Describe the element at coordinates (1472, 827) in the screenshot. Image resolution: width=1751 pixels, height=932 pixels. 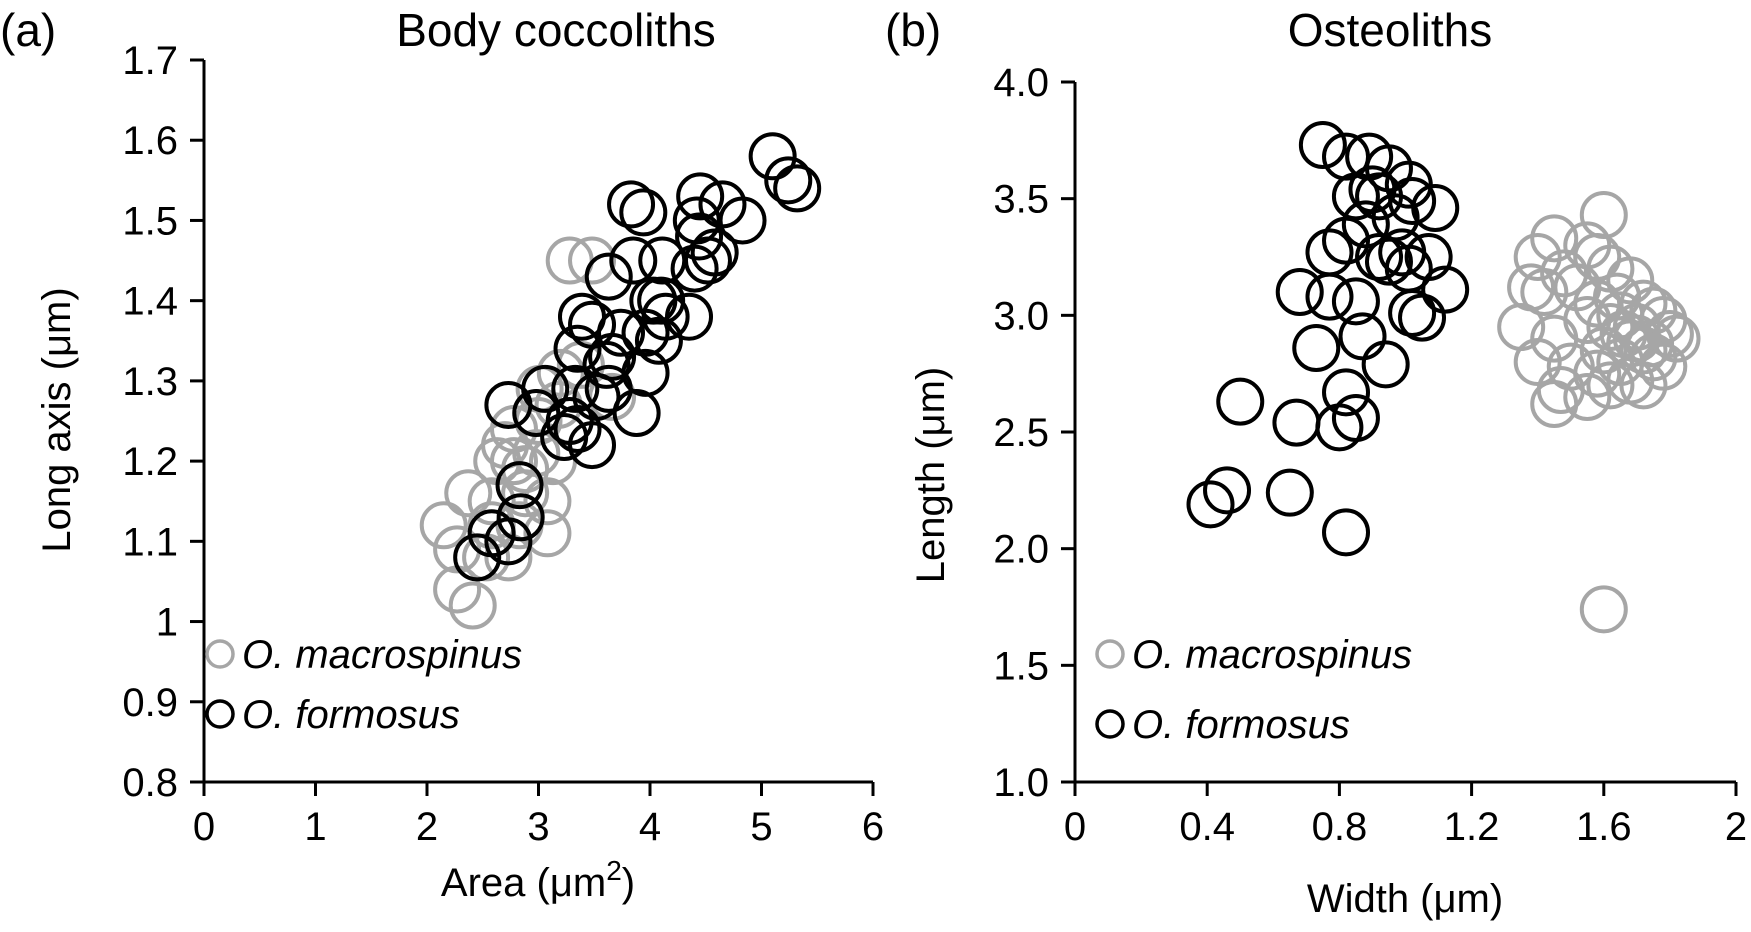
I see `panel-b-x-tick-label: 1.2` at that location.